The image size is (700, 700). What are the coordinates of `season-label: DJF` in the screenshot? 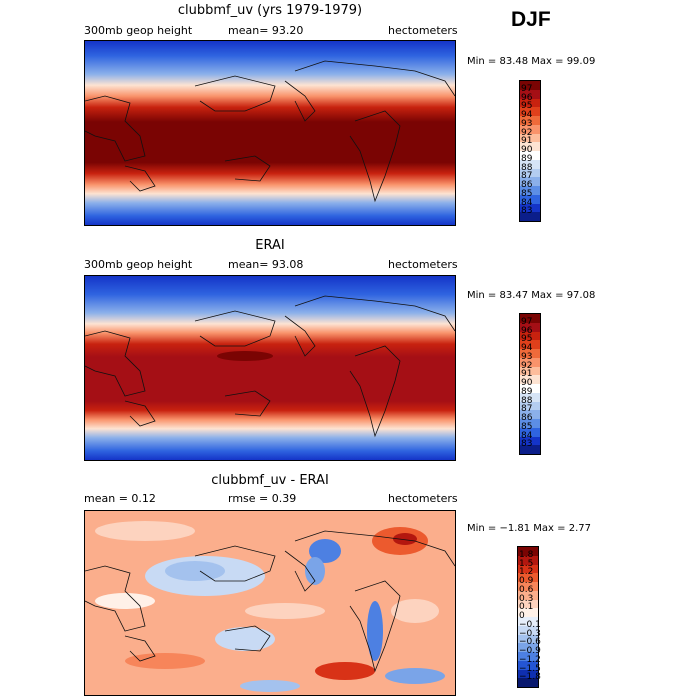 It's located at (531, 19).